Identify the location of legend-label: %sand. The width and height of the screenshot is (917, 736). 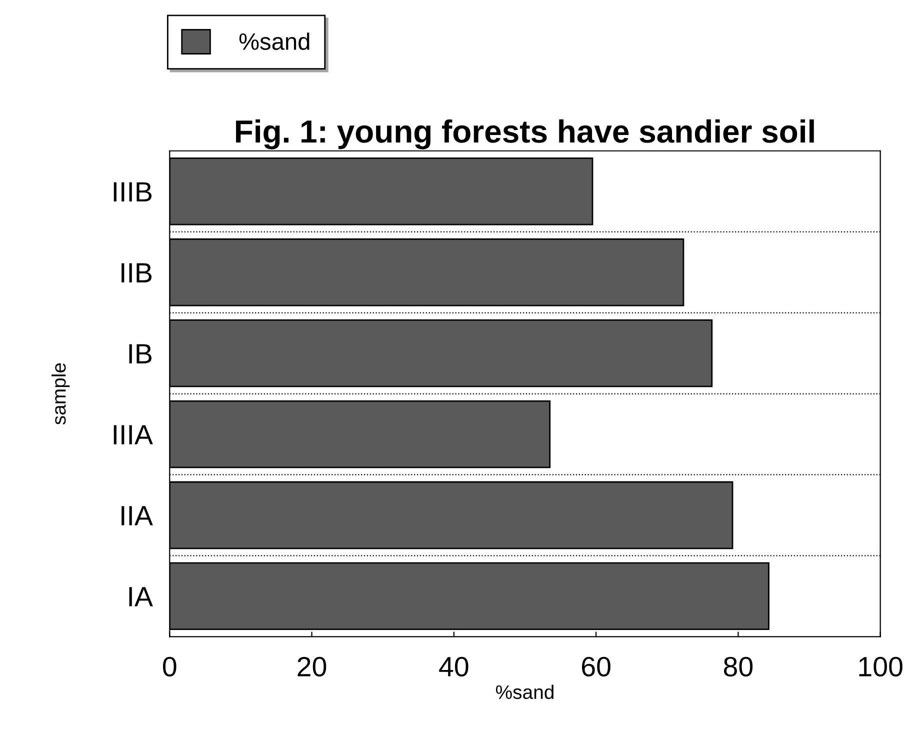
(274, 41).